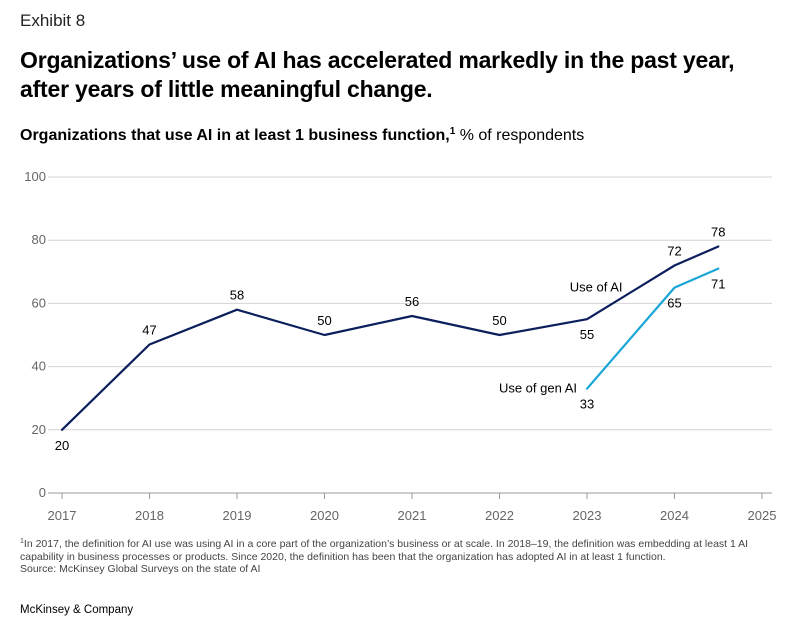 This screenshot has height=629, width=800. Describe the element at coordinates (762, 515) in the screenshot. I see `x-tick-label-2025: 2025` at that location.